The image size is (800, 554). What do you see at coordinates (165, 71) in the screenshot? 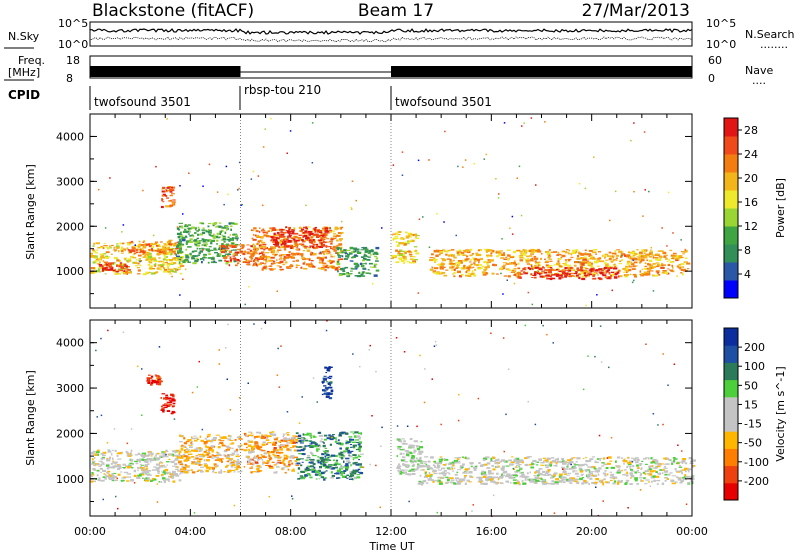
I see `freq-block` at bounding box center [165, 71].